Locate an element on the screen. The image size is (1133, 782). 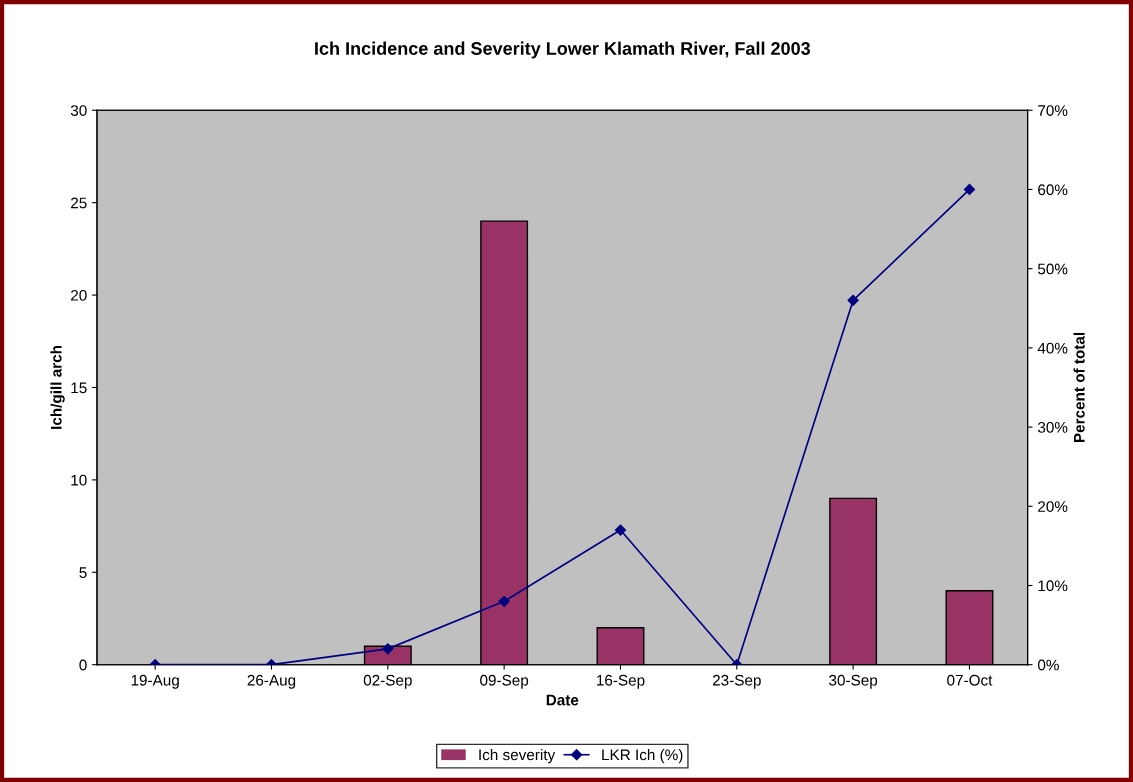
x-tick-label: 26-Aug is located at coordinates (271, 681).